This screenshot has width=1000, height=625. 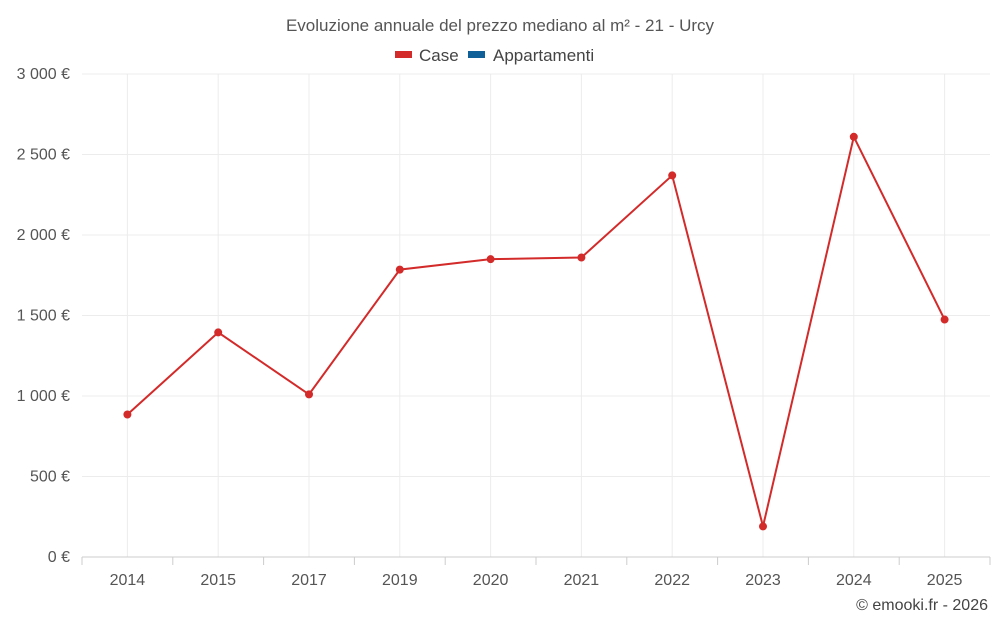 What do you see at coordinates (50, 477) in the screenshot?
I see `y-tick-label: 500 €` at bounding box center [50, 477].